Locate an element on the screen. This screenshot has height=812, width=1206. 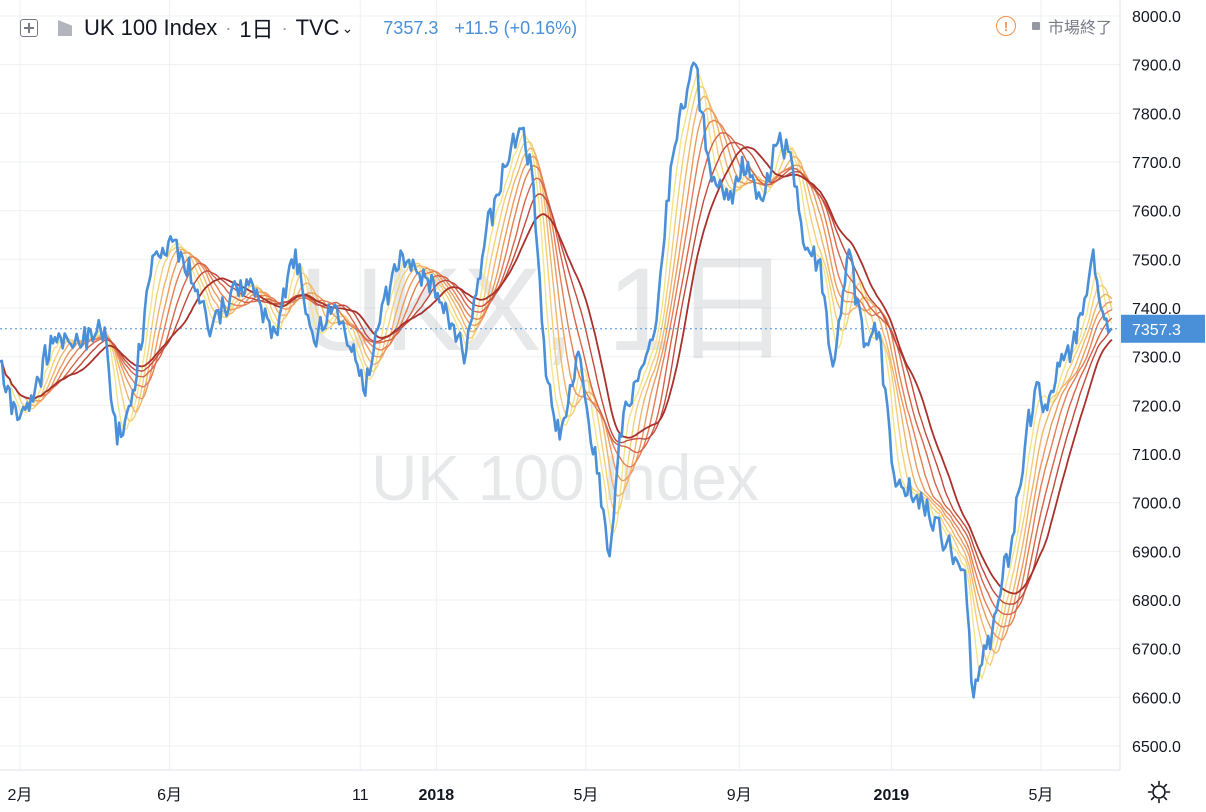
source-label: TVC is located at coordinates (317, 27).